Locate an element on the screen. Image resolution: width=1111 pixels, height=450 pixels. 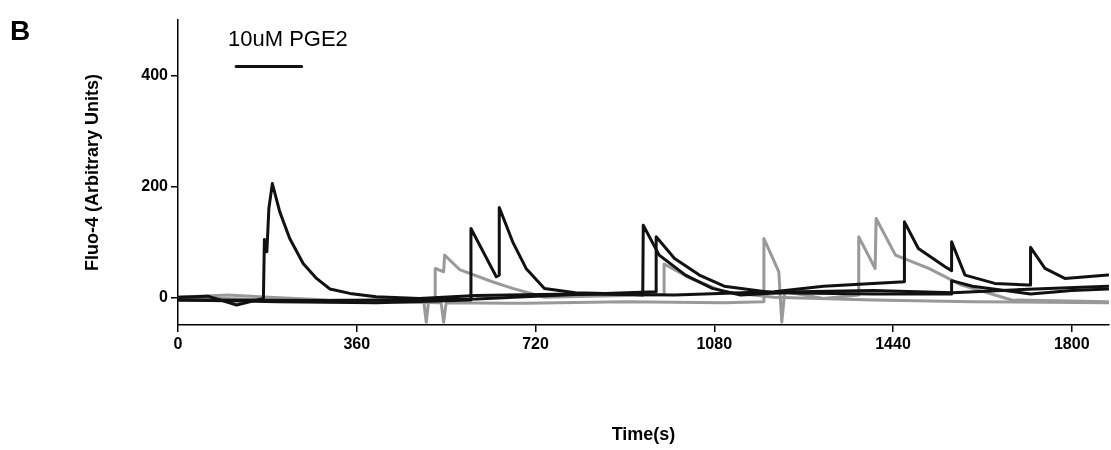
y-tick-label: 200 is located at coordinates (155, 185).